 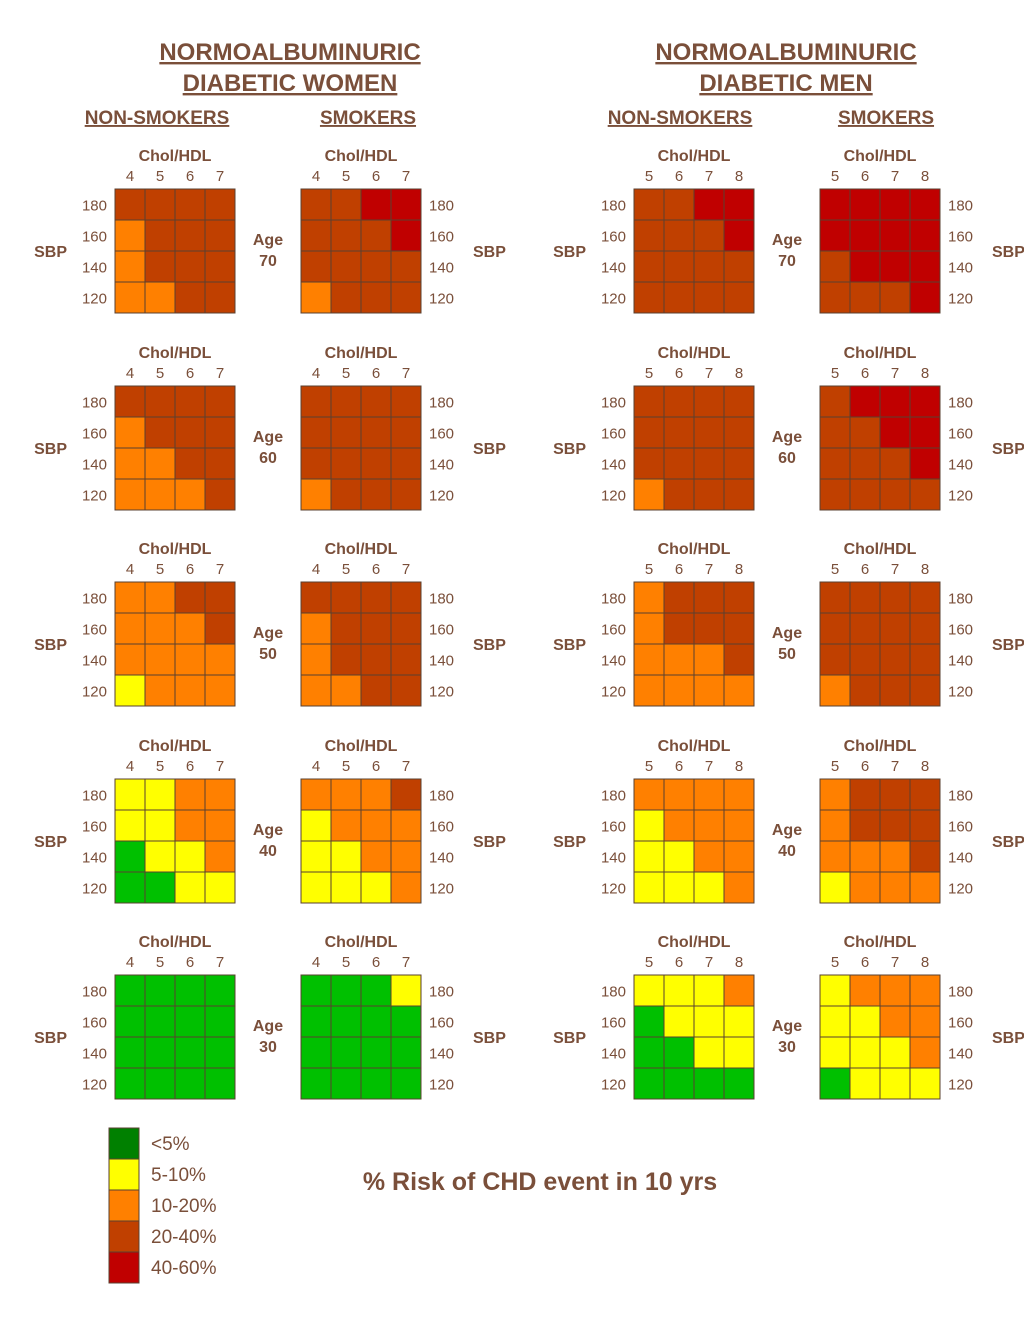 What do you see at coordinates (130, 176) in the screenshot?
I see `chol-tick: 4` at bounding box center [130, 176].